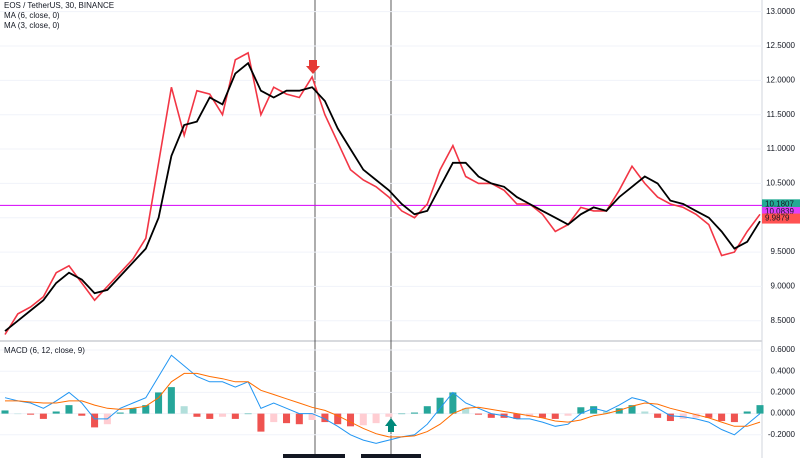 This screenshot has height=458, width=800. I want to click on price-label: 9.9879, so click(777, 218).